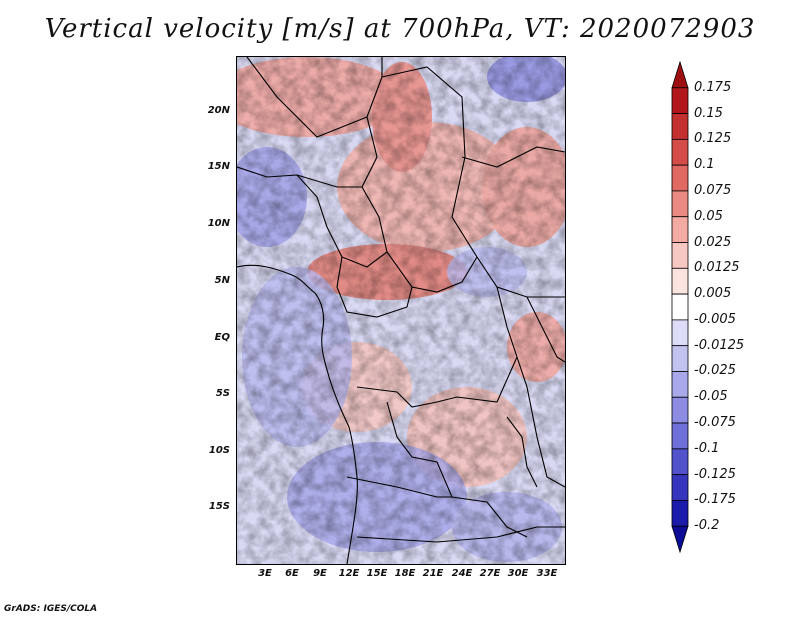 Image resolution: width=800 pixels, height=618 pixels. What do you see at coordinates (218, 166) in the screenshot?
I see `lat-label-15n: 15N` at bounding box center [218, 166].